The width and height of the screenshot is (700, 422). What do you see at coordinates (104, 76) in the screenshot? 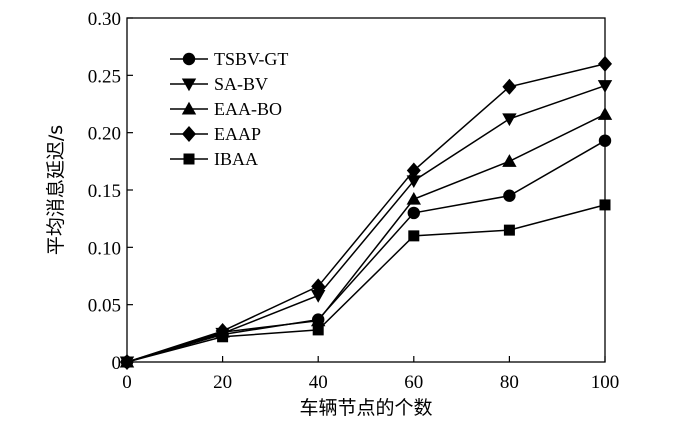
I see `y-tick-label: 0.25` at bounding box center [104, 76].